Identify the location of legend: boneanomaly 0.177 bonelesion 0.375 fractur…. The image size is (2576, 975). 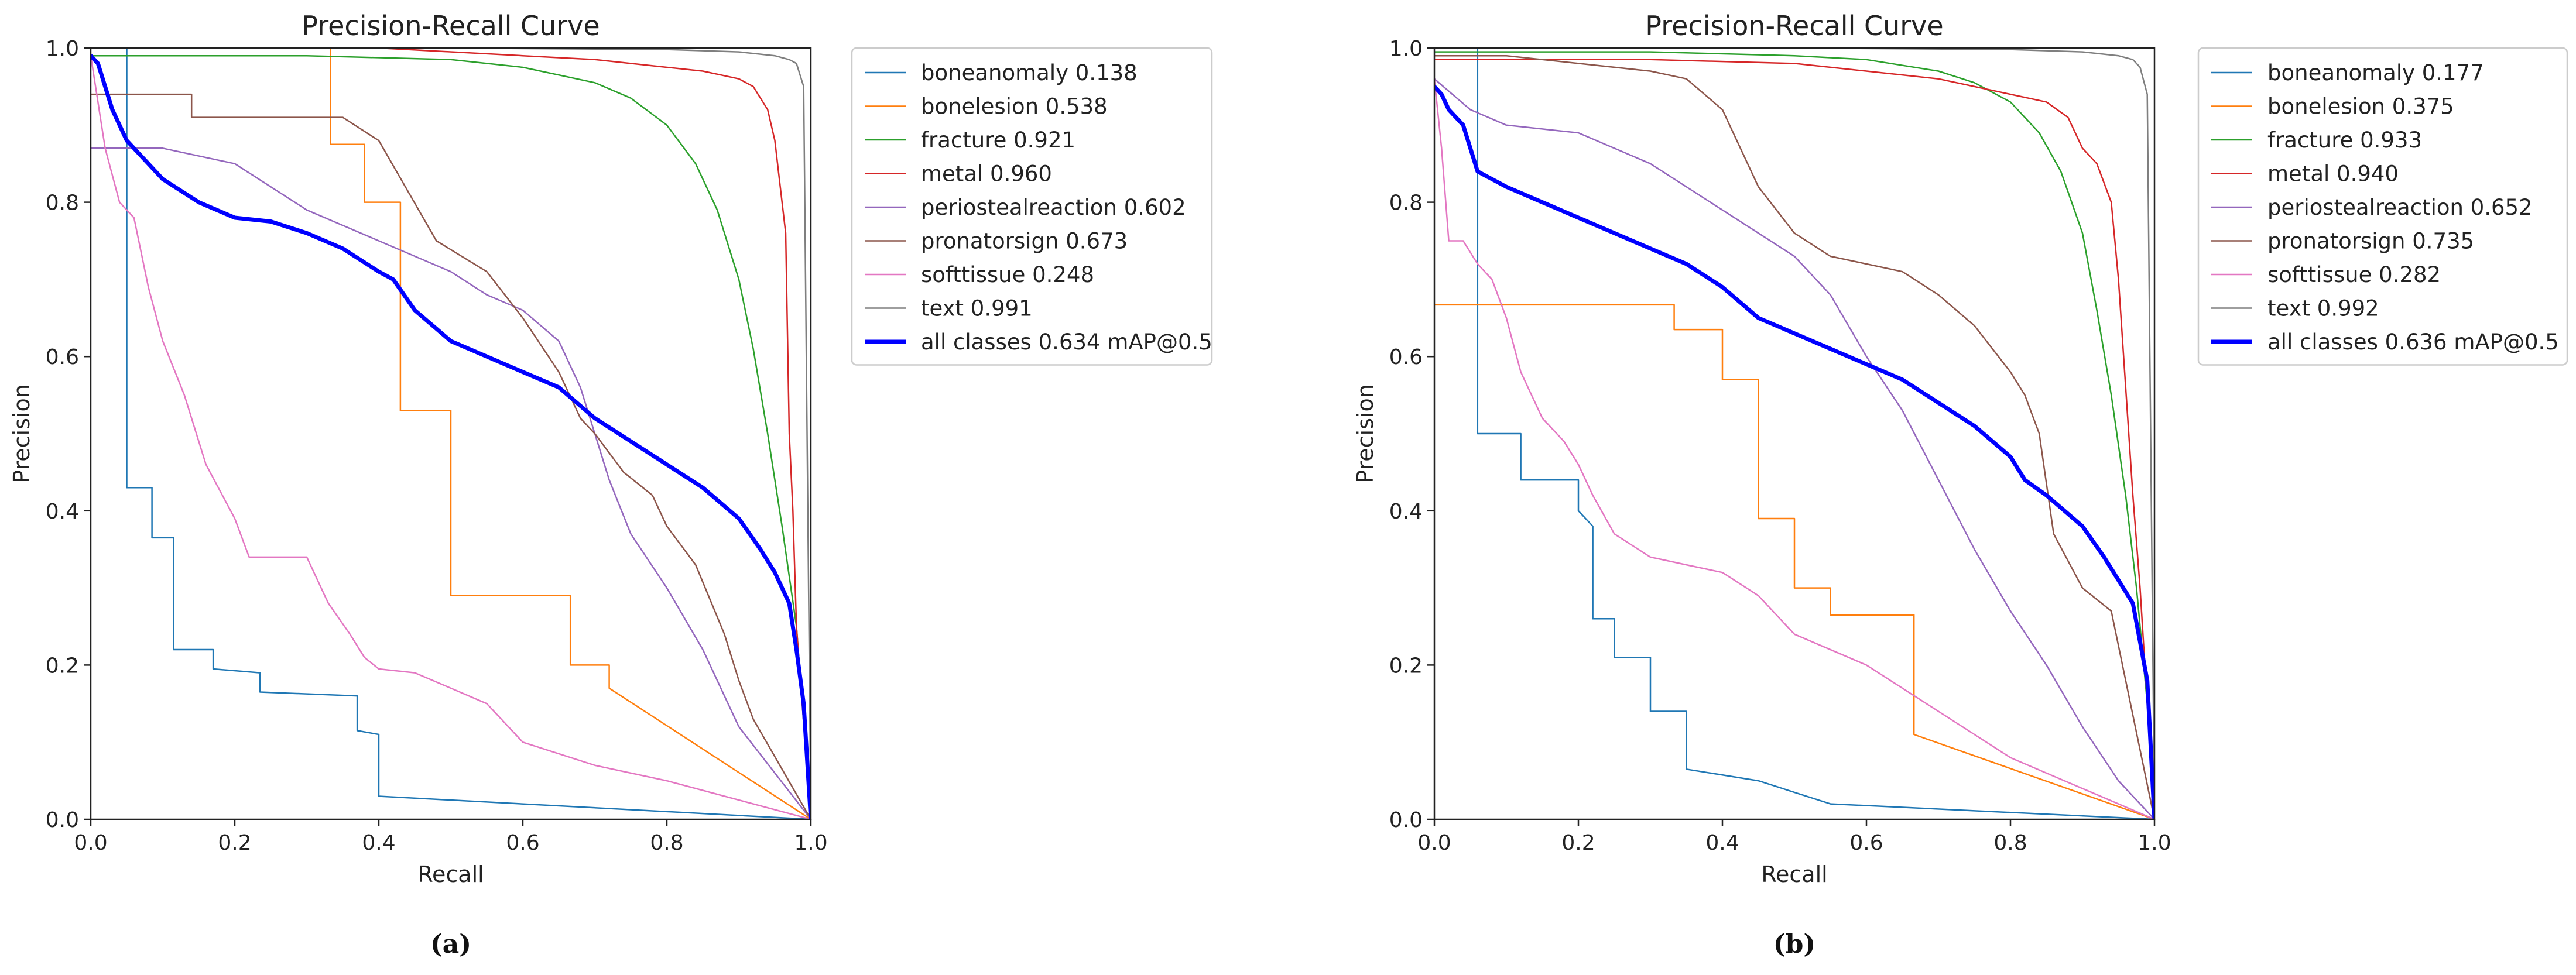
(2382, 206).